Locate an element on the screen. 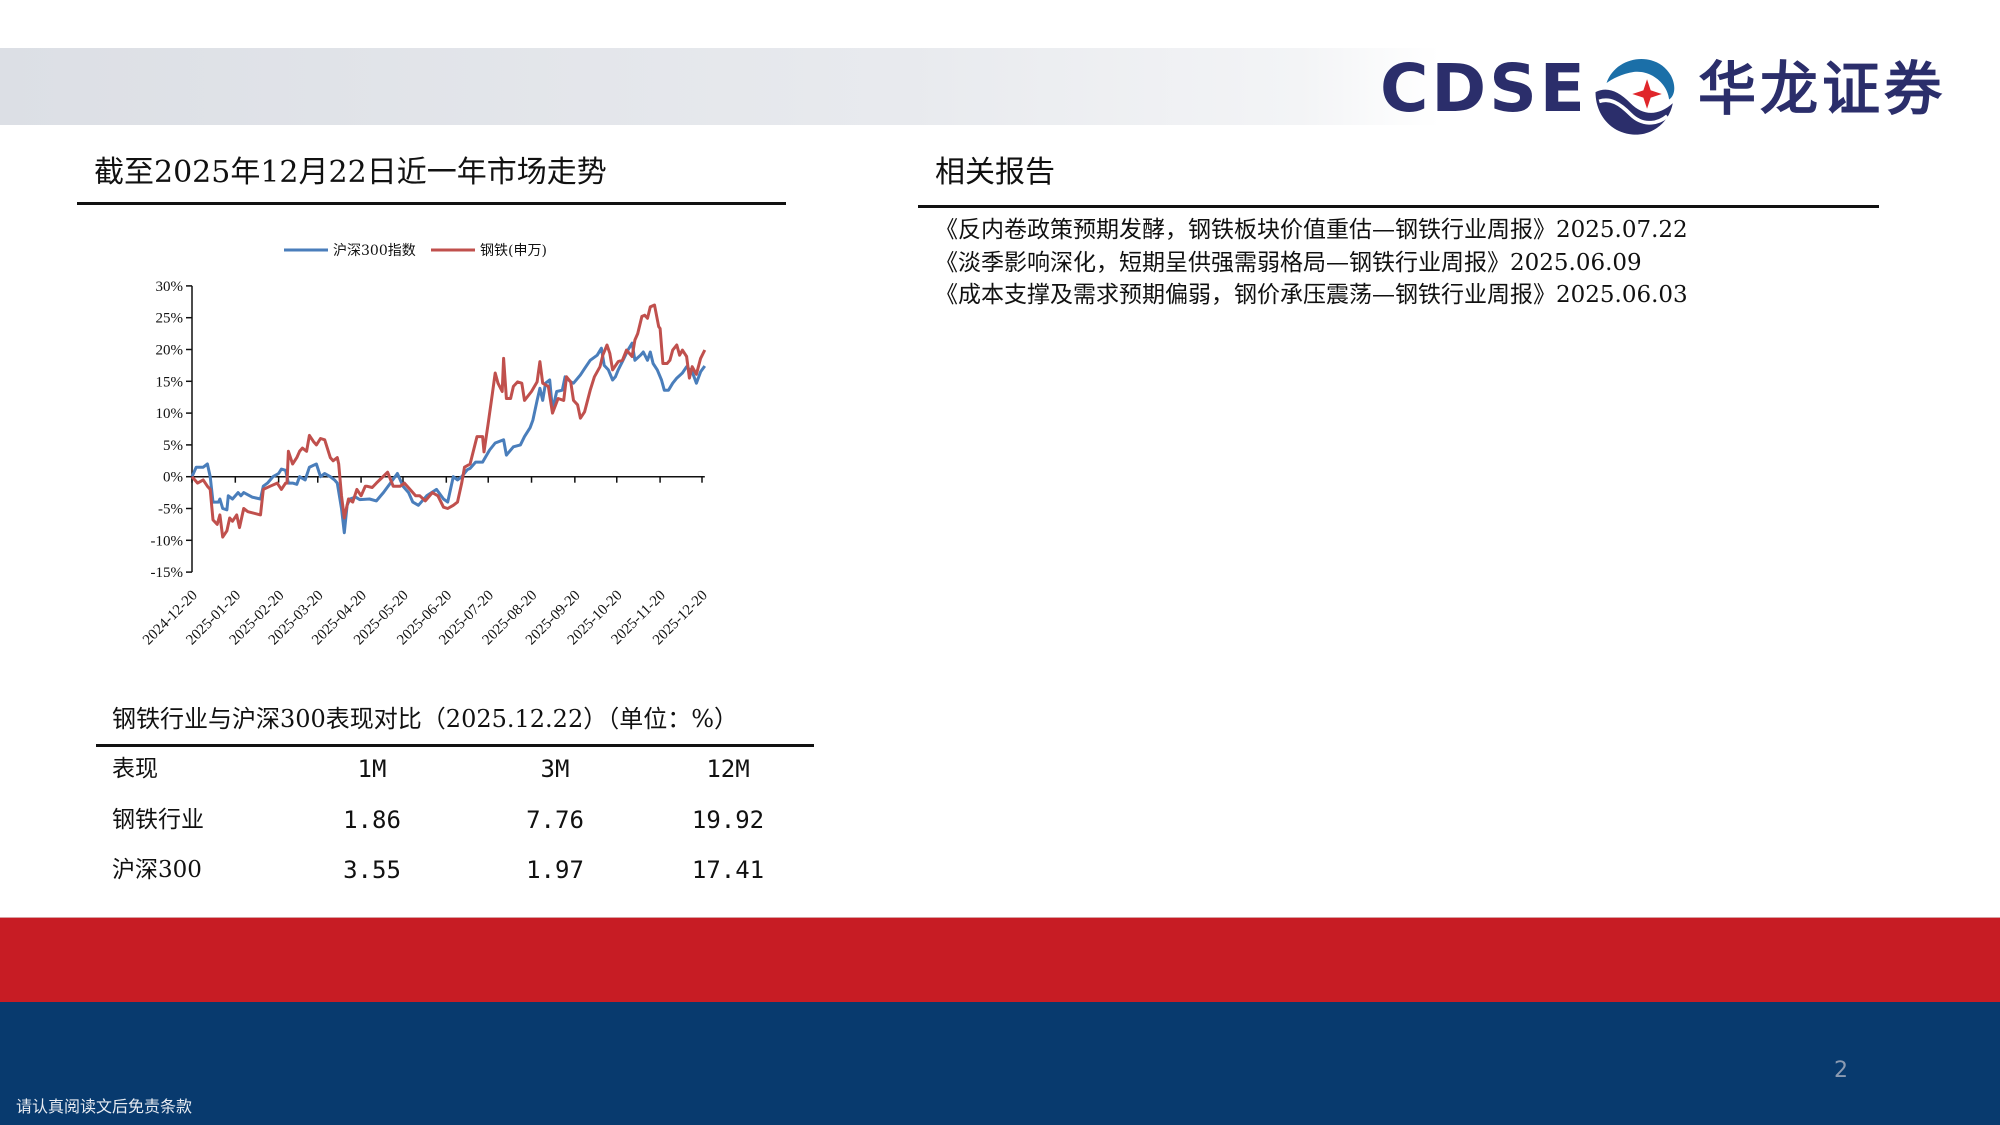 The image size is (2000, 1125). table-cell-steel-1m: 1.86 is located at coordinates (372, 820).